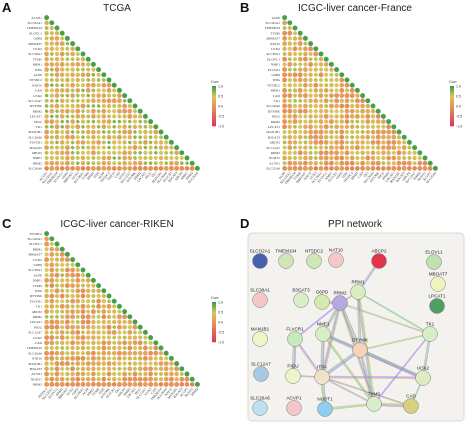 This screenshot has height=427, width=474. I want to click on col-gene-label: PIGU, so click(138, 391).